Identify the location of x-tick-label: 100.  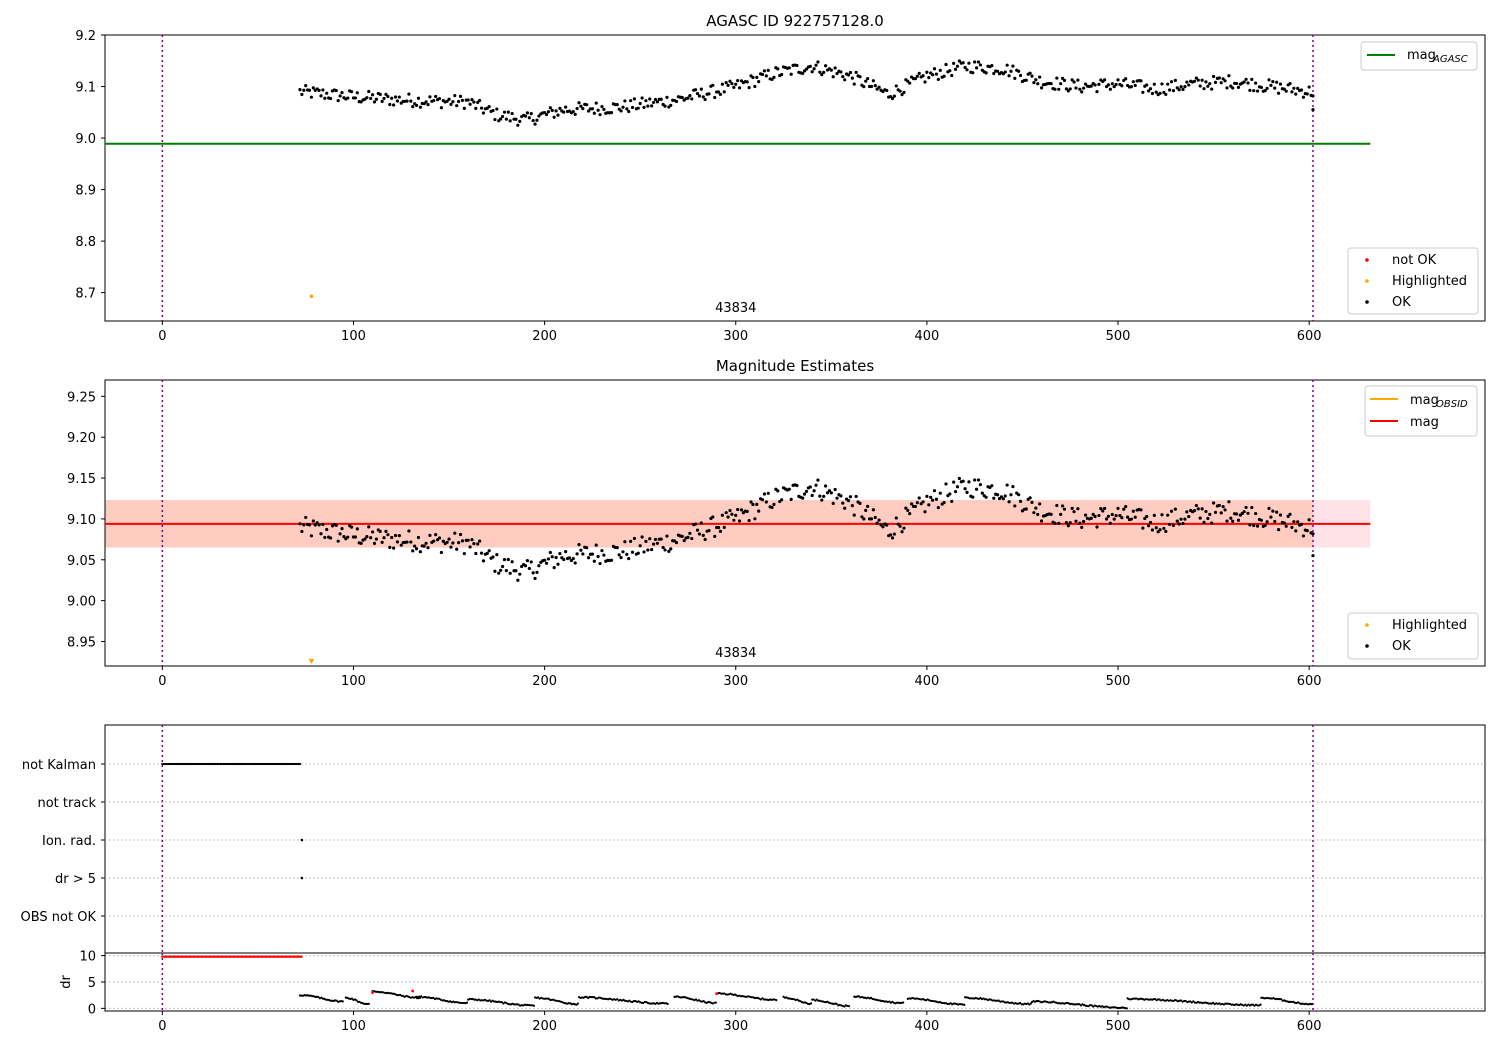
(353, 681).